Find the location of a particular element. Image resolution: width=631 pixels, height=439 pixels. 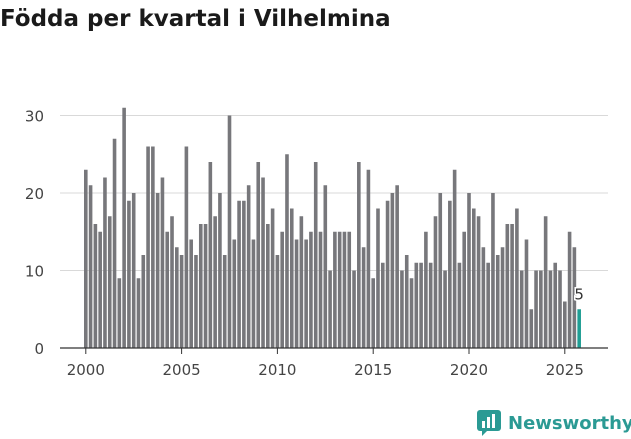

chart-title: Födda per kvartal i Vilhelmina is located at coordinates (195, 19).